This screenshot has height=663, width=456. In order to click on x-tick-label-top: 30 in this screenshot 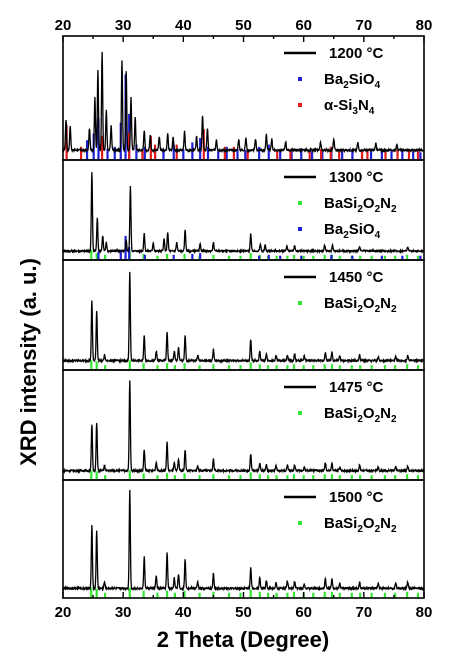, I will do `click(123, 25)`.